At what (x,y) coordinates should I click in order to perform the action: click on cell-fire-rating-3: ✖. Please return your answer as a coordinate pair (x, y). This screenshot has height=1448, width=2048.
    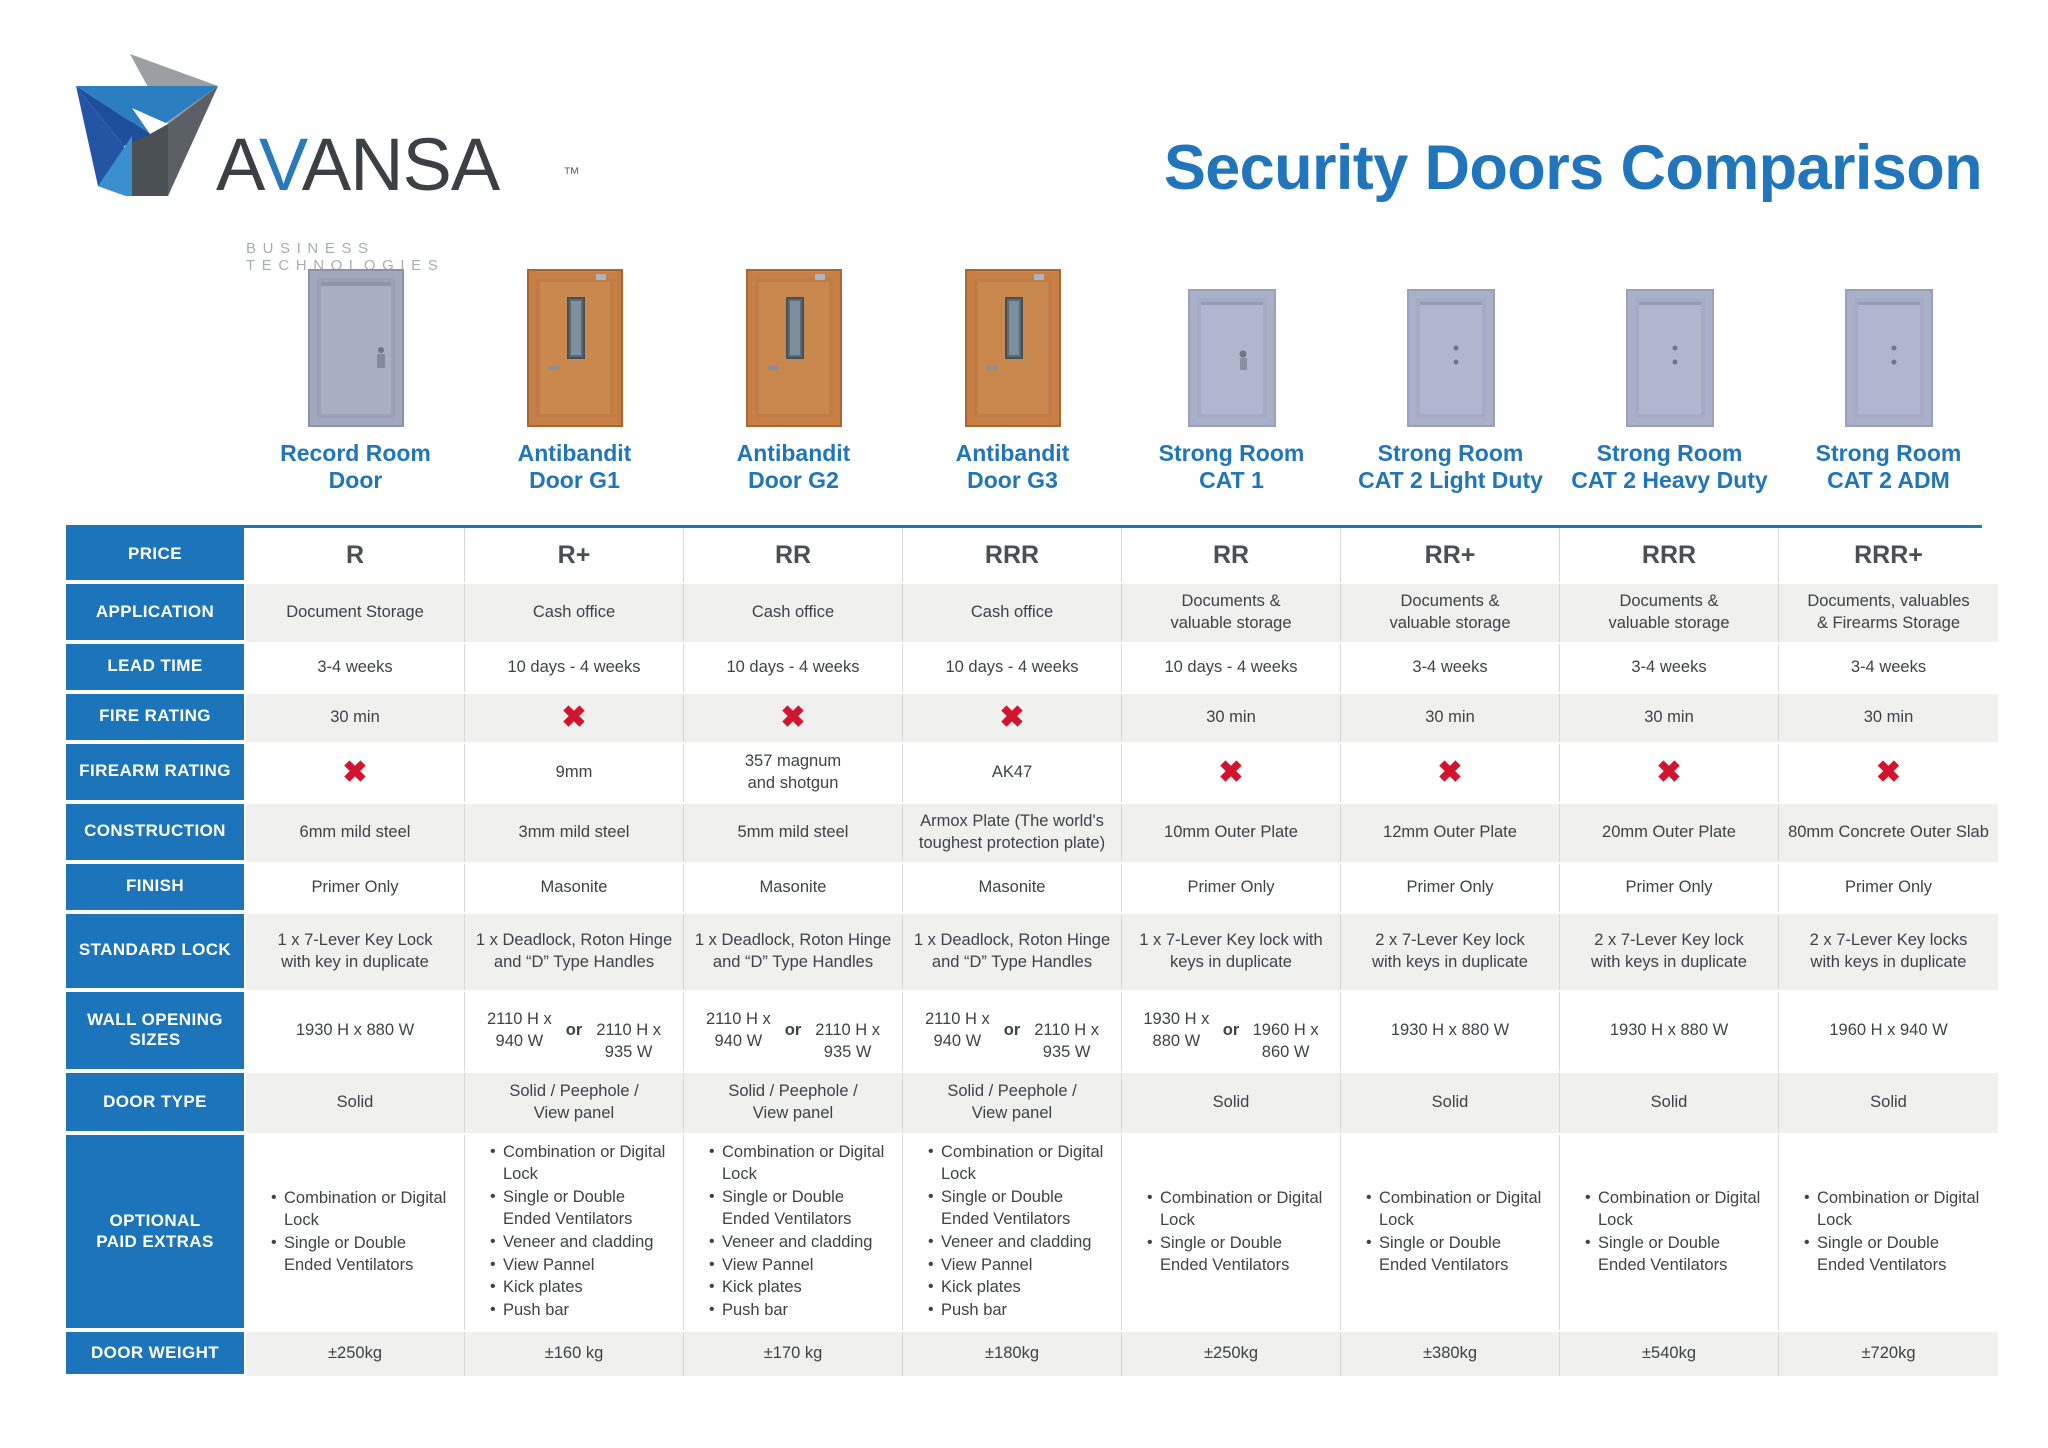
    Looking at the image, I should click on (1012, 717).